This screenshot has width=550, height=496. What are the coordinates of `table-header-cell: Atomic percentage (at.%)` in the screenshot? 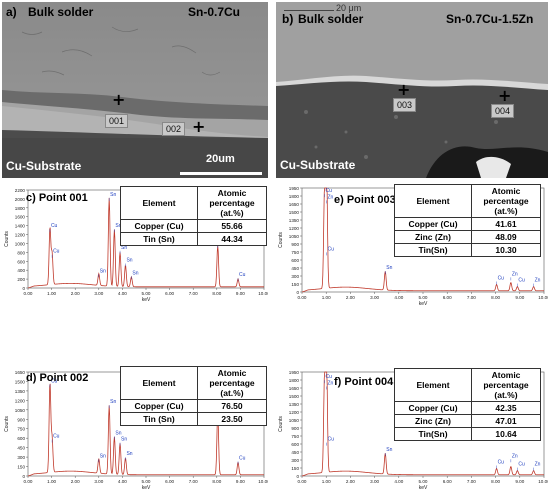 It's located at (506, 385).